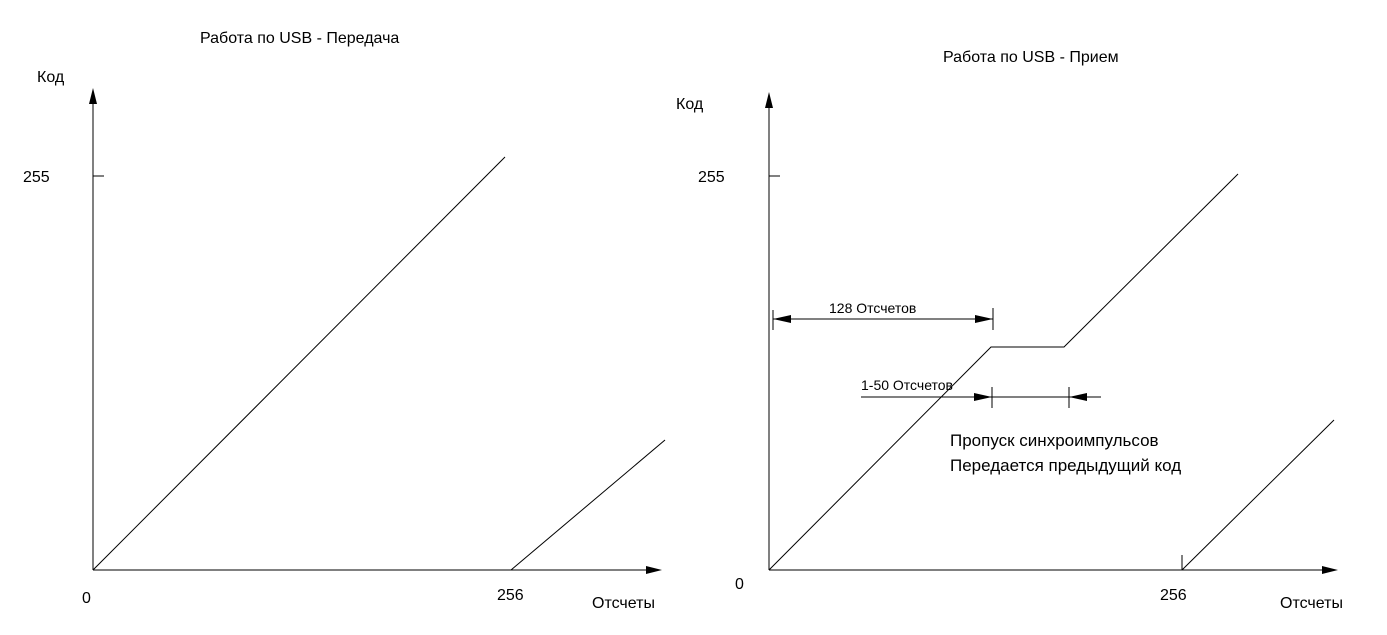 This screenshot has height=635, width=1387. Describe the element at coordinates (623, 603) in the screenshot. I see `left-x-axis-label: Отсчеты` at that location.